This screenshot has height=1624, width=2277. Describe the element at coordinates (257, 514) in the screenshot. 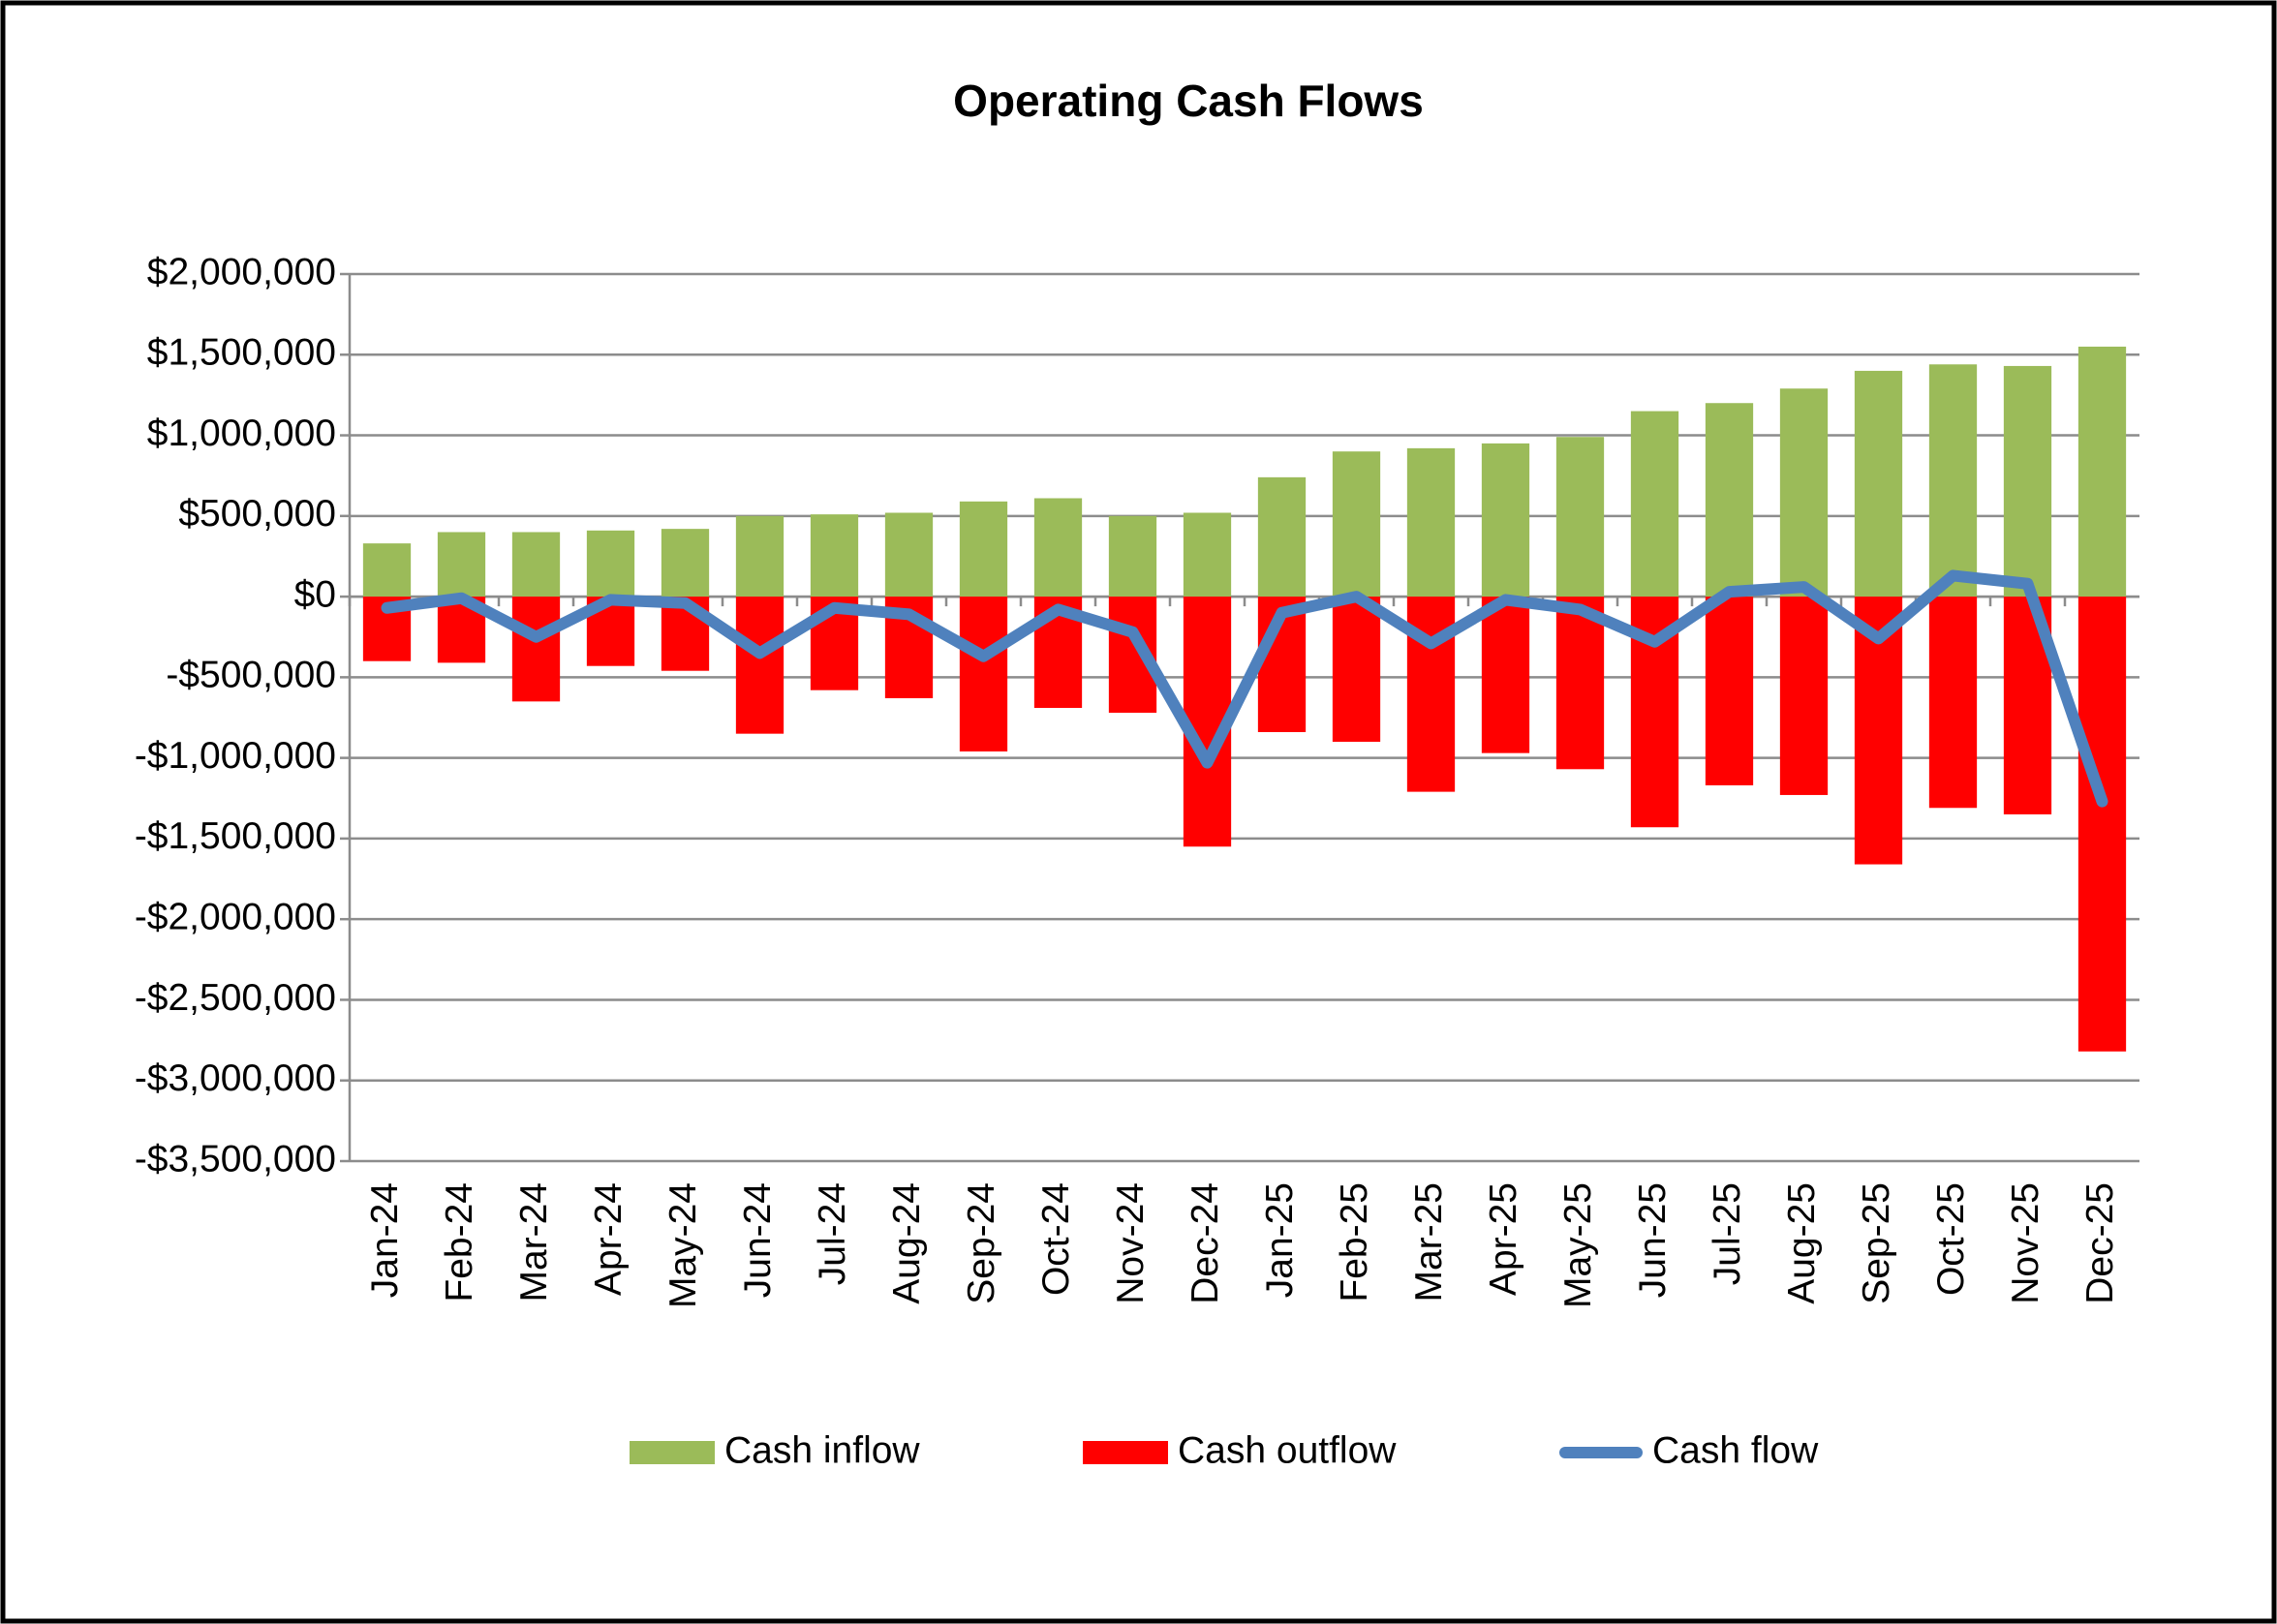

I see `y-tick-label: $500,000` at that location.